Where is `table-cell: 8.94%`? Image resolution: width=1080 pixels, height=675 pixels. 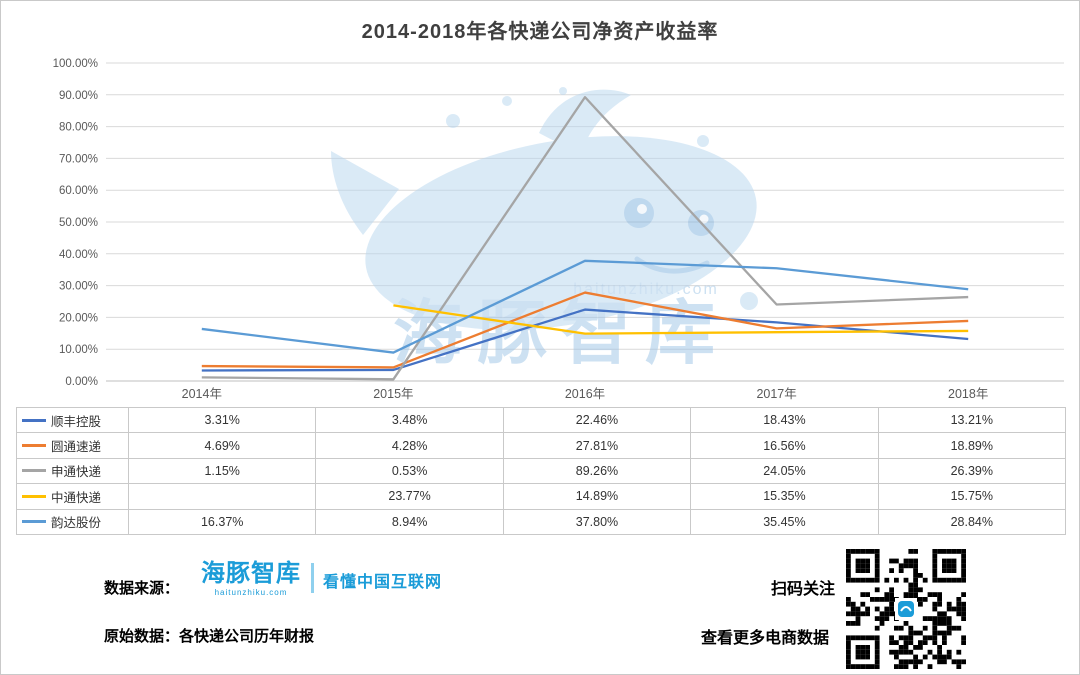
table-cell: 8.94% is located at coordinates (410, 522).